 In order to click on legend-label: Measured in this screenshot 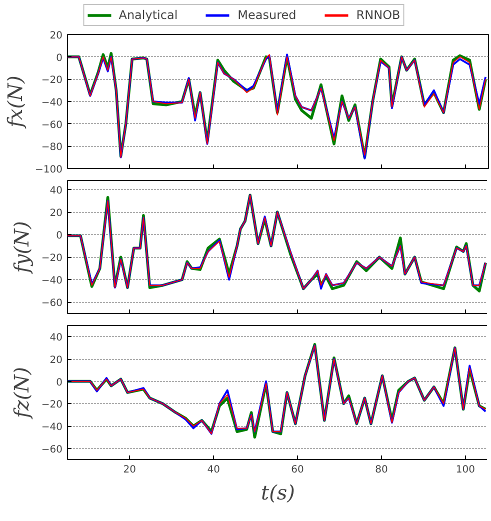, I will do `click(267, 15)`.